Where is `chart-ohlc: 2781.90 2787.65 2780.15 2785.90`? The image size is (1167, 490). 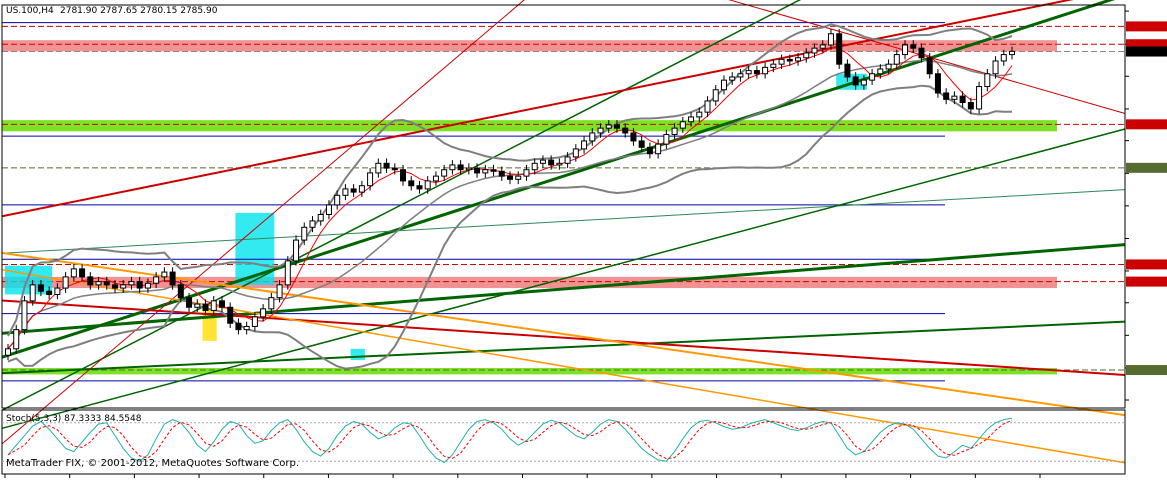
chart-ohlc: 2781.90 2787.65 2780.15 2785.90 is located at coordinates (139, 11).